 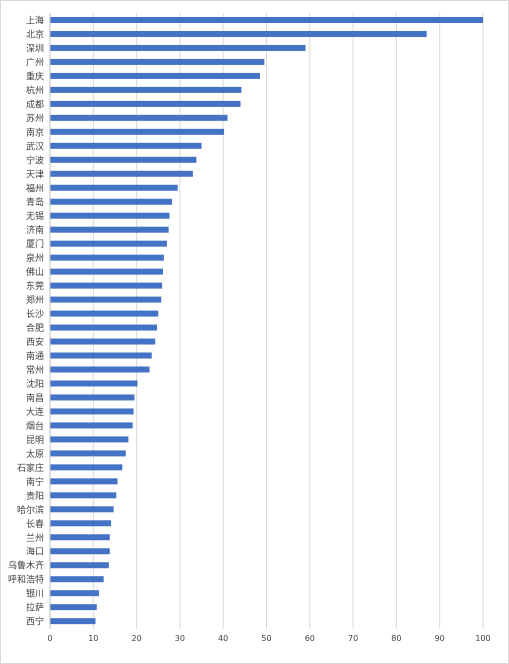 I want to click on category-label: 郑州, so click(x=35, y=300).